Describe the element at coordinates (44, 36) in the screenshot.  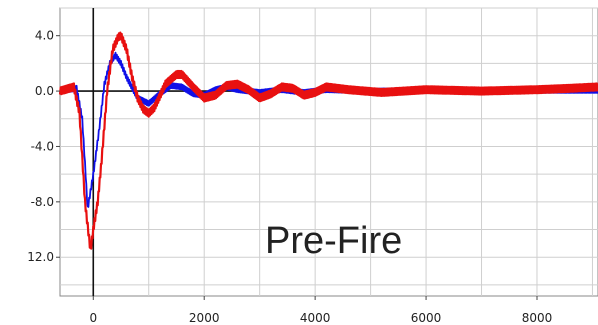
I see `y-tick-label: 4.0` at that location.